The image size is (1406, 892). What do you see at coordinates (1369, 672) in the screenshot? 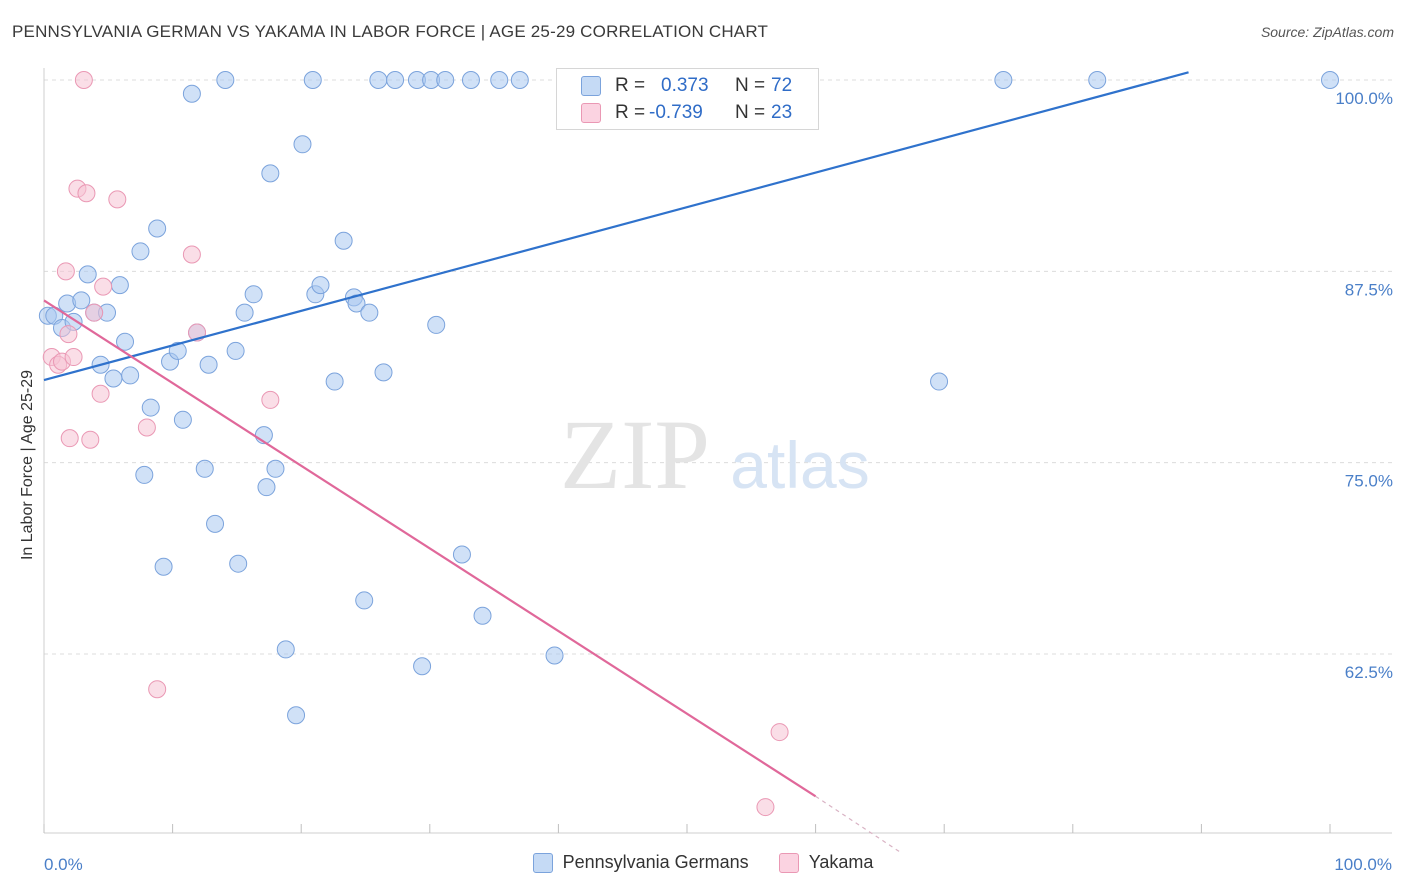
I see `y-tick-label: 62.5%` at bounding box center [1369, 672].